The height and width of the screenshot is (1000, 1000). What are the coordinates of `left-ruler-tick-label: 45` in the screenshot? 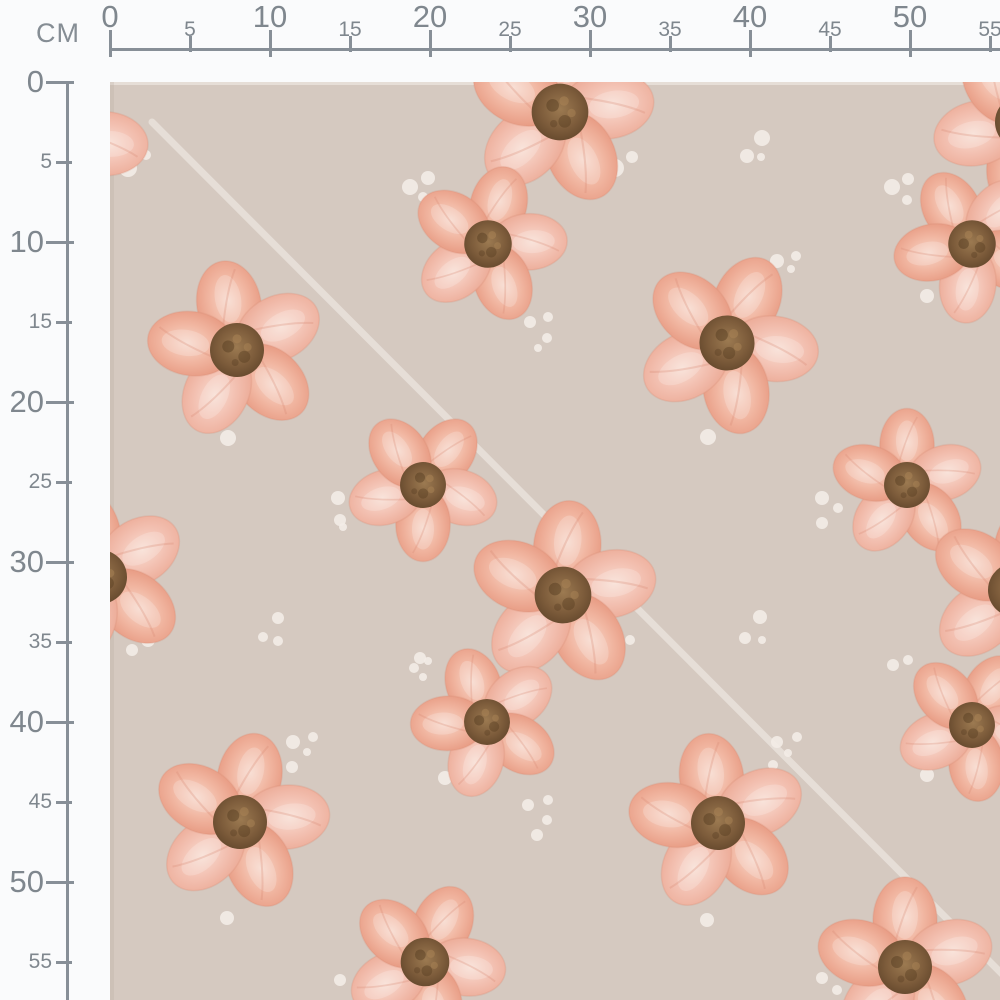 It's located at (40, 801).